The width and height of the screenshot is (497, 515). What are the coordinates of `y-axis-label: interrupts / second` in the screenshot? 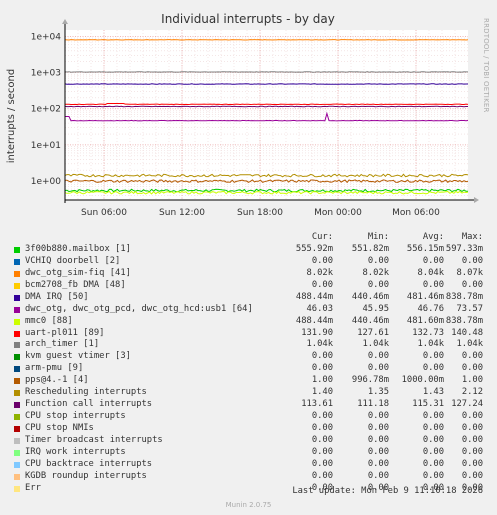 It's located at (11, 116).